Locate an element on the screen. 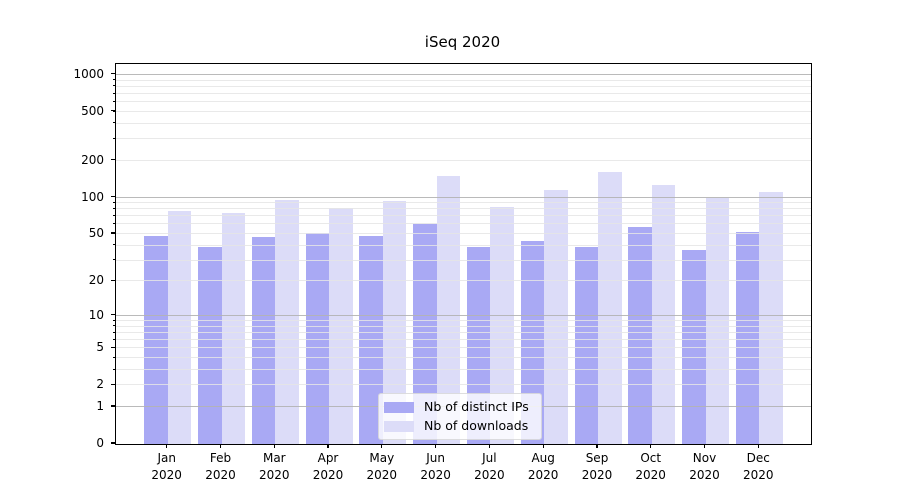 The height and width of the screenshot is (500, 900). bar-downloads-may is located at coordinates (394, 322).